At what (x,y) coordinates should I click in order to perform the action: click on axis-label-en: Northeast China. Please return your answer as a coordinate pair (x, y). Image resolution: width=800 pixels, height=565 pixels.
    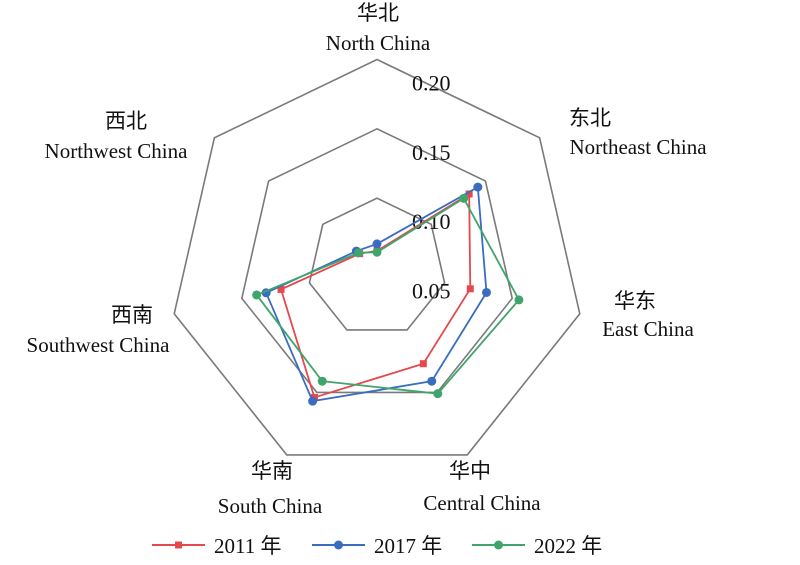
    Looking at the image, I should click on (638, 147).